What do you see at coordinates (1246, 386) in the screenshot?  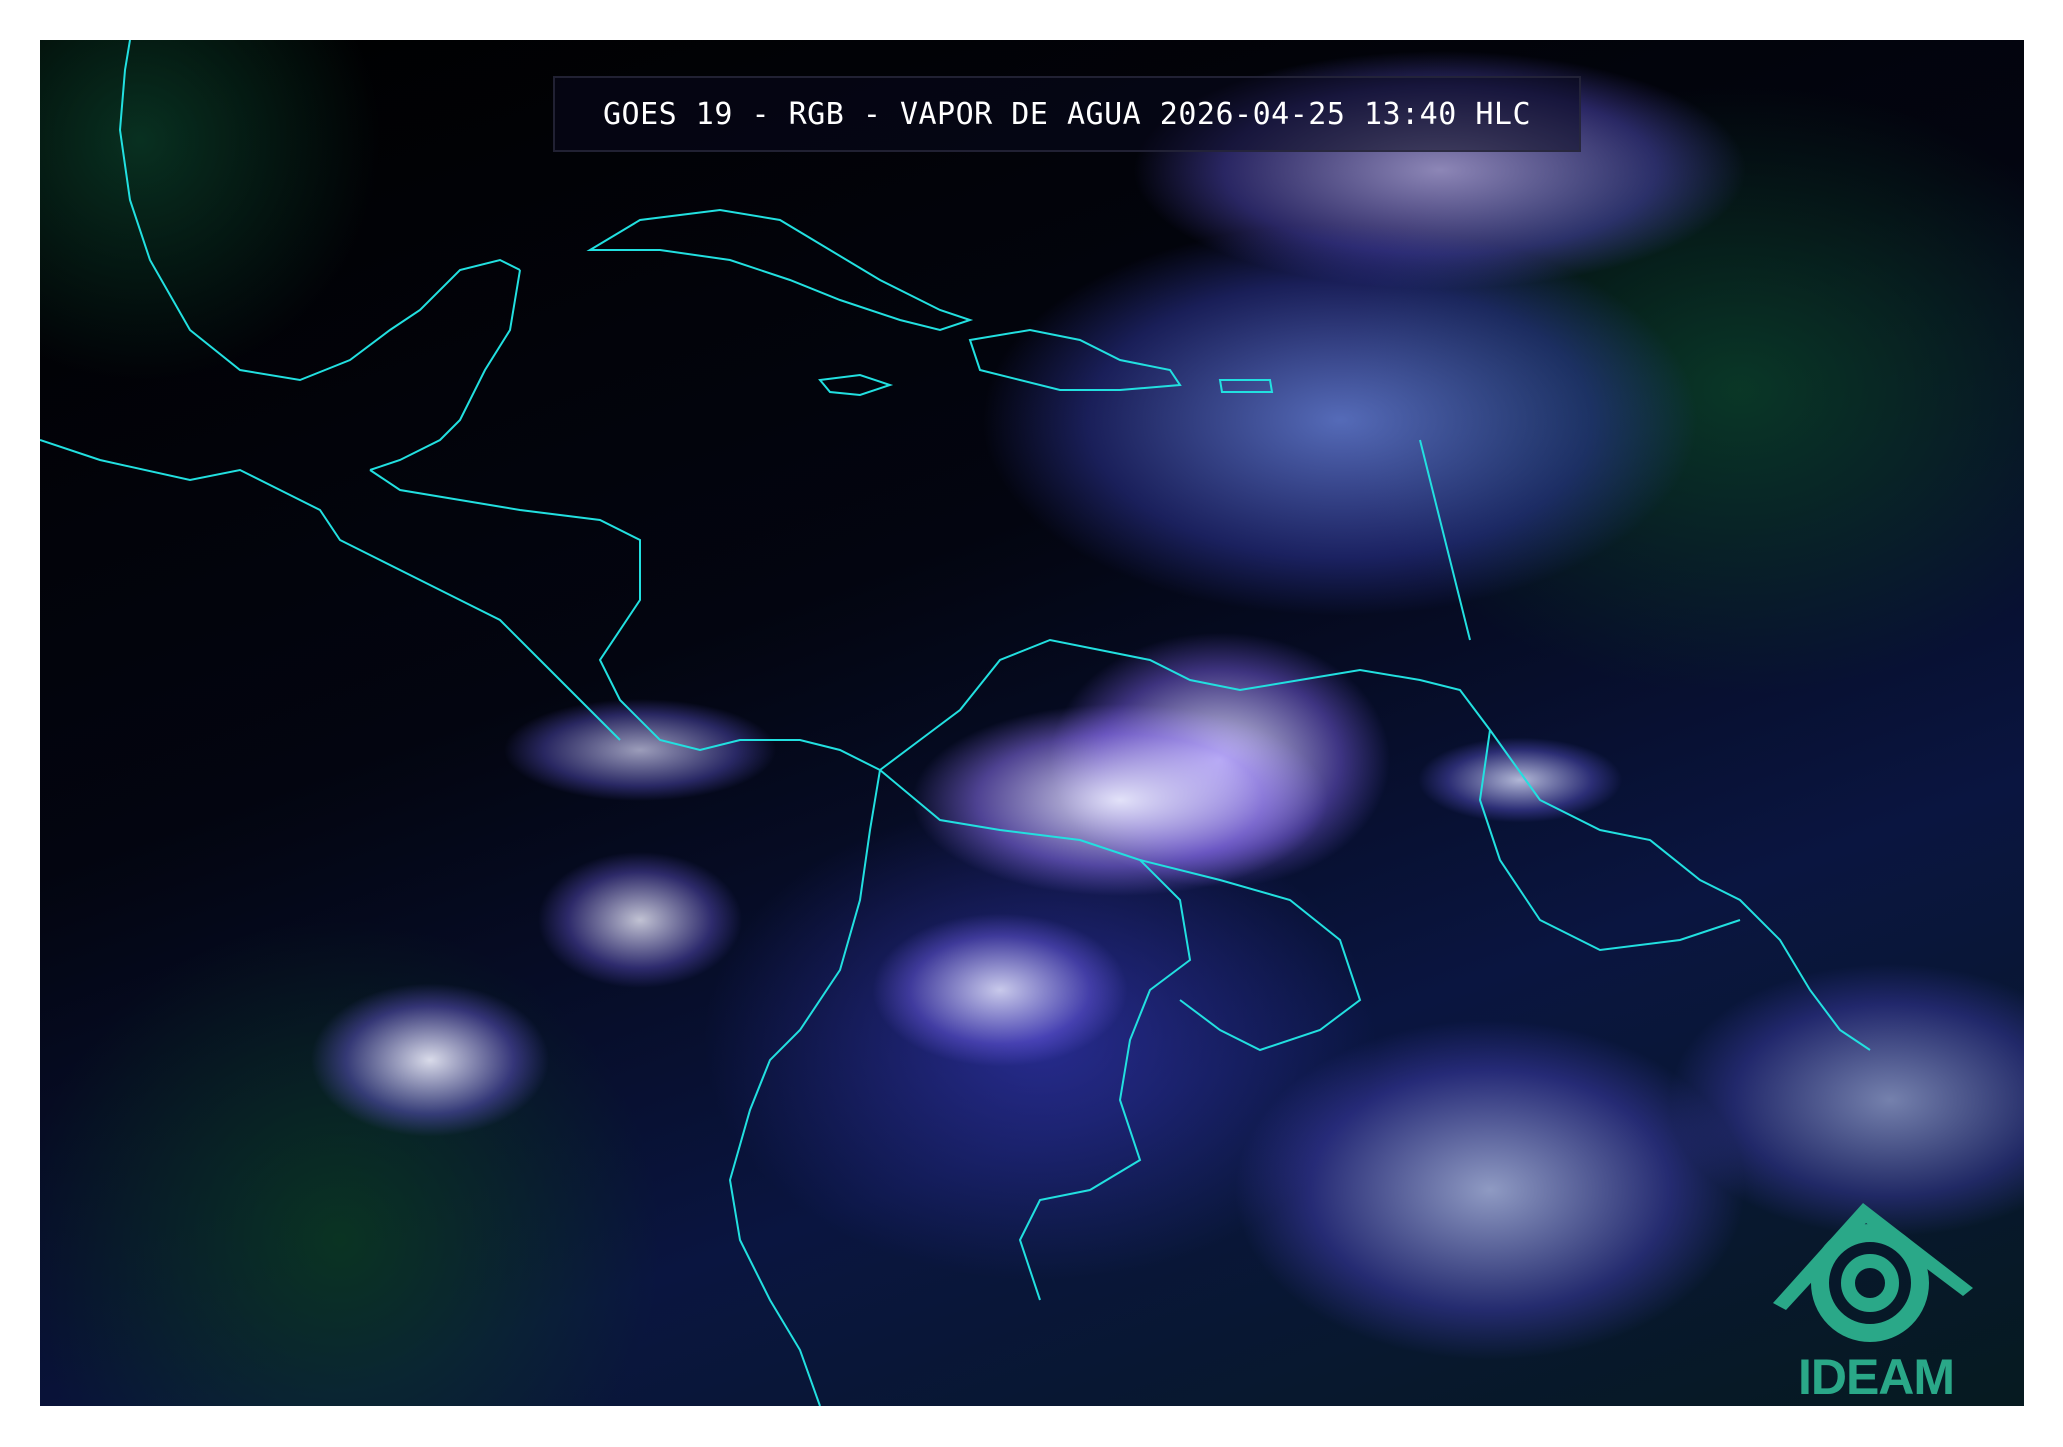 I see `coastline-puerto-rico` at bounding box center [1246, 386].